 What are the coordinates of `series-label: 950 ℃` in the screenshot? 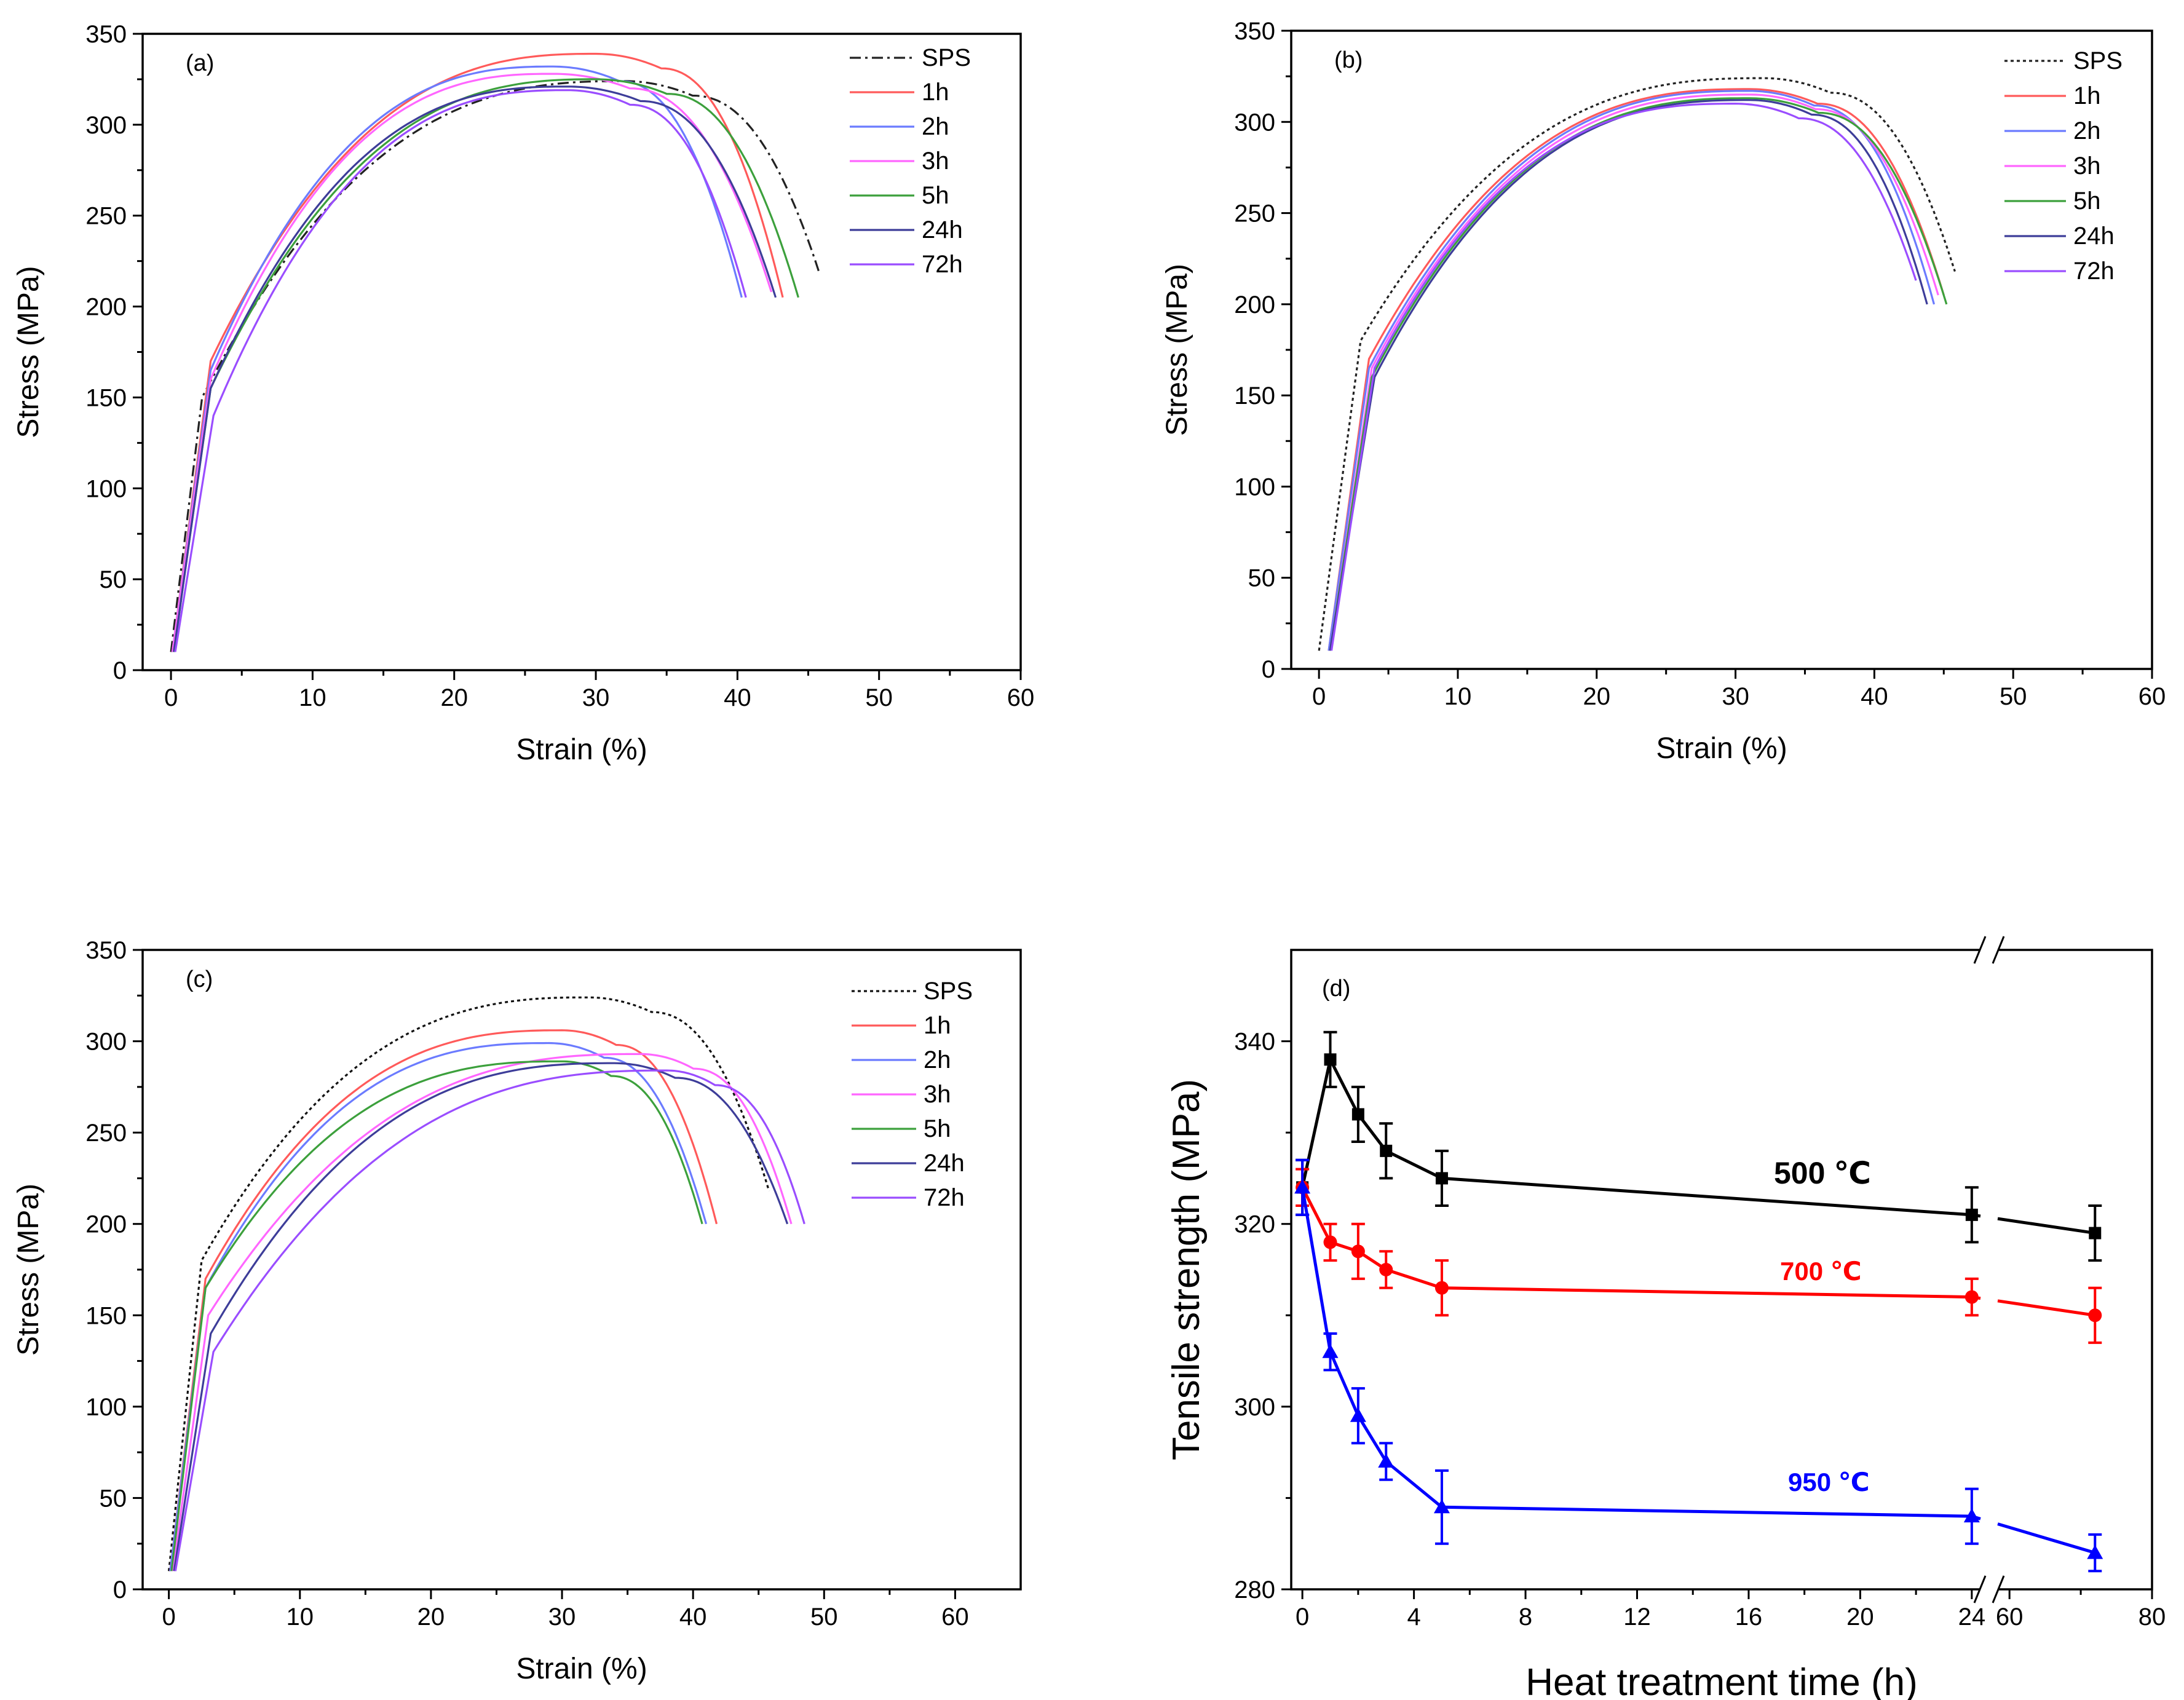 It's located at (1829, 1482).